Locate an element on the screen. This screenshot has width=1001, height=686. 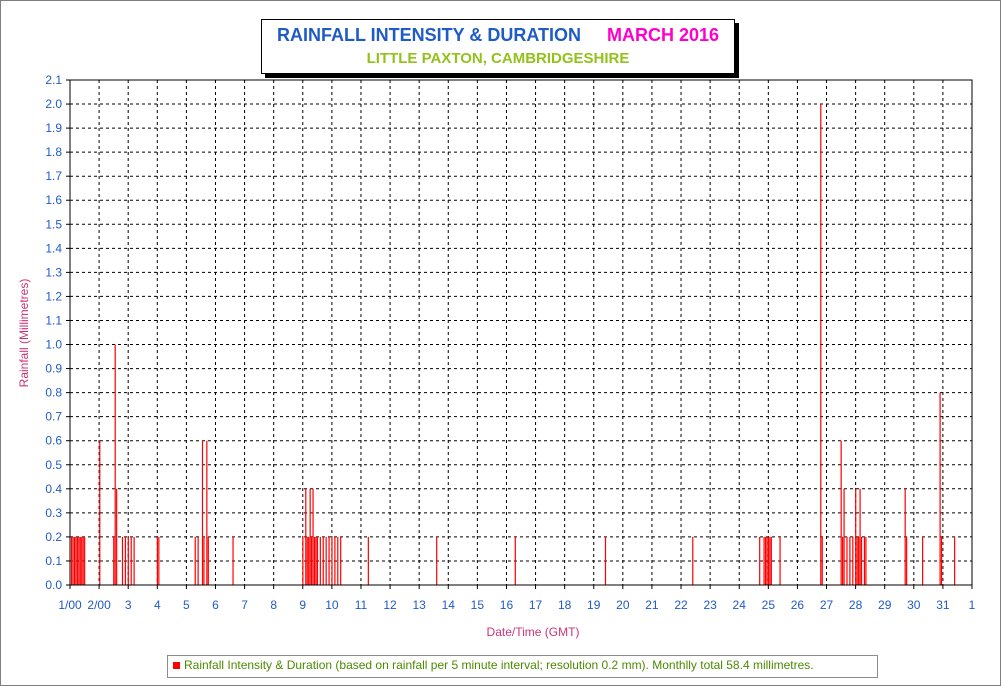
x-tick-label: 12 is located at coordinates (390, 605).